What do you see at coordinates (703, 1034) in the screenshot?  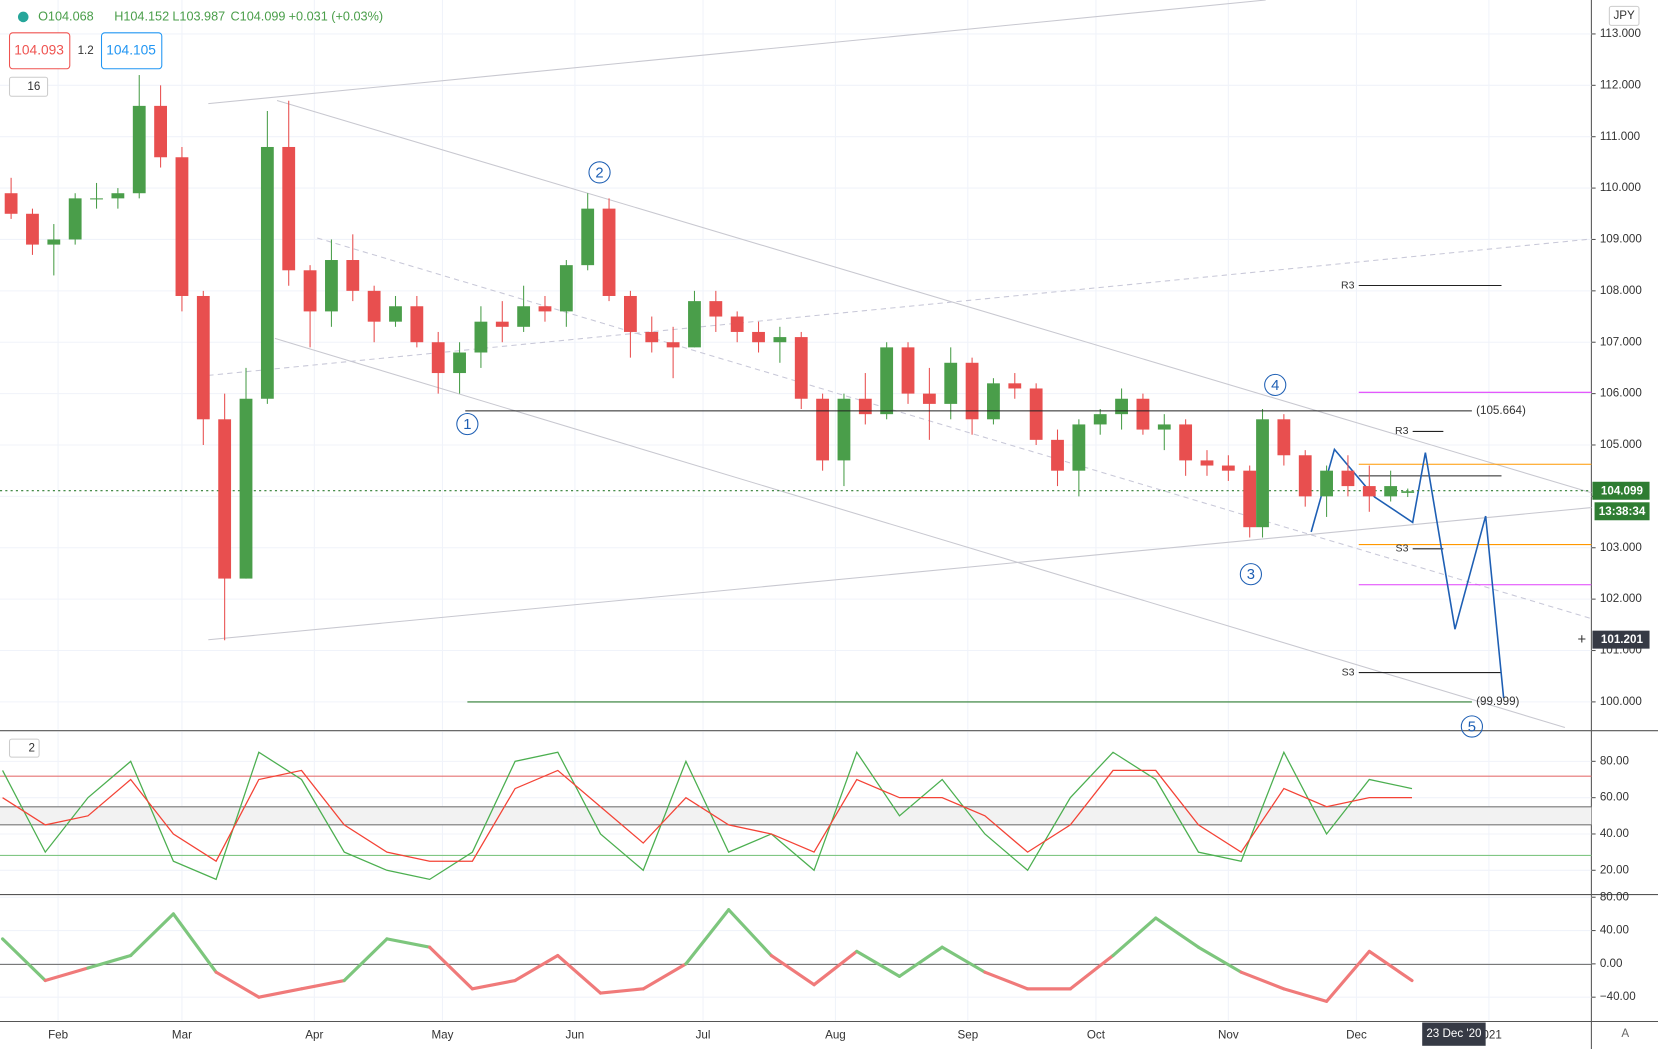 I see `x-tick-label: Jul` at bounding box center [703, 1034].